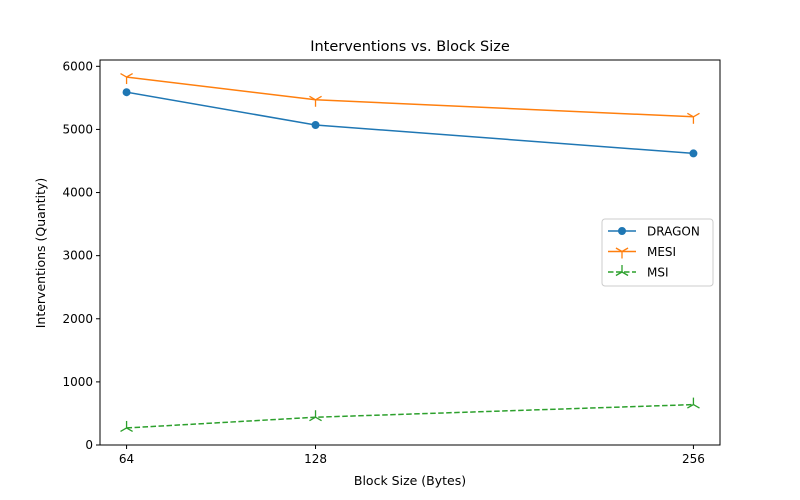  I want to click on y-tick-label: 3000, so click(77, 256).